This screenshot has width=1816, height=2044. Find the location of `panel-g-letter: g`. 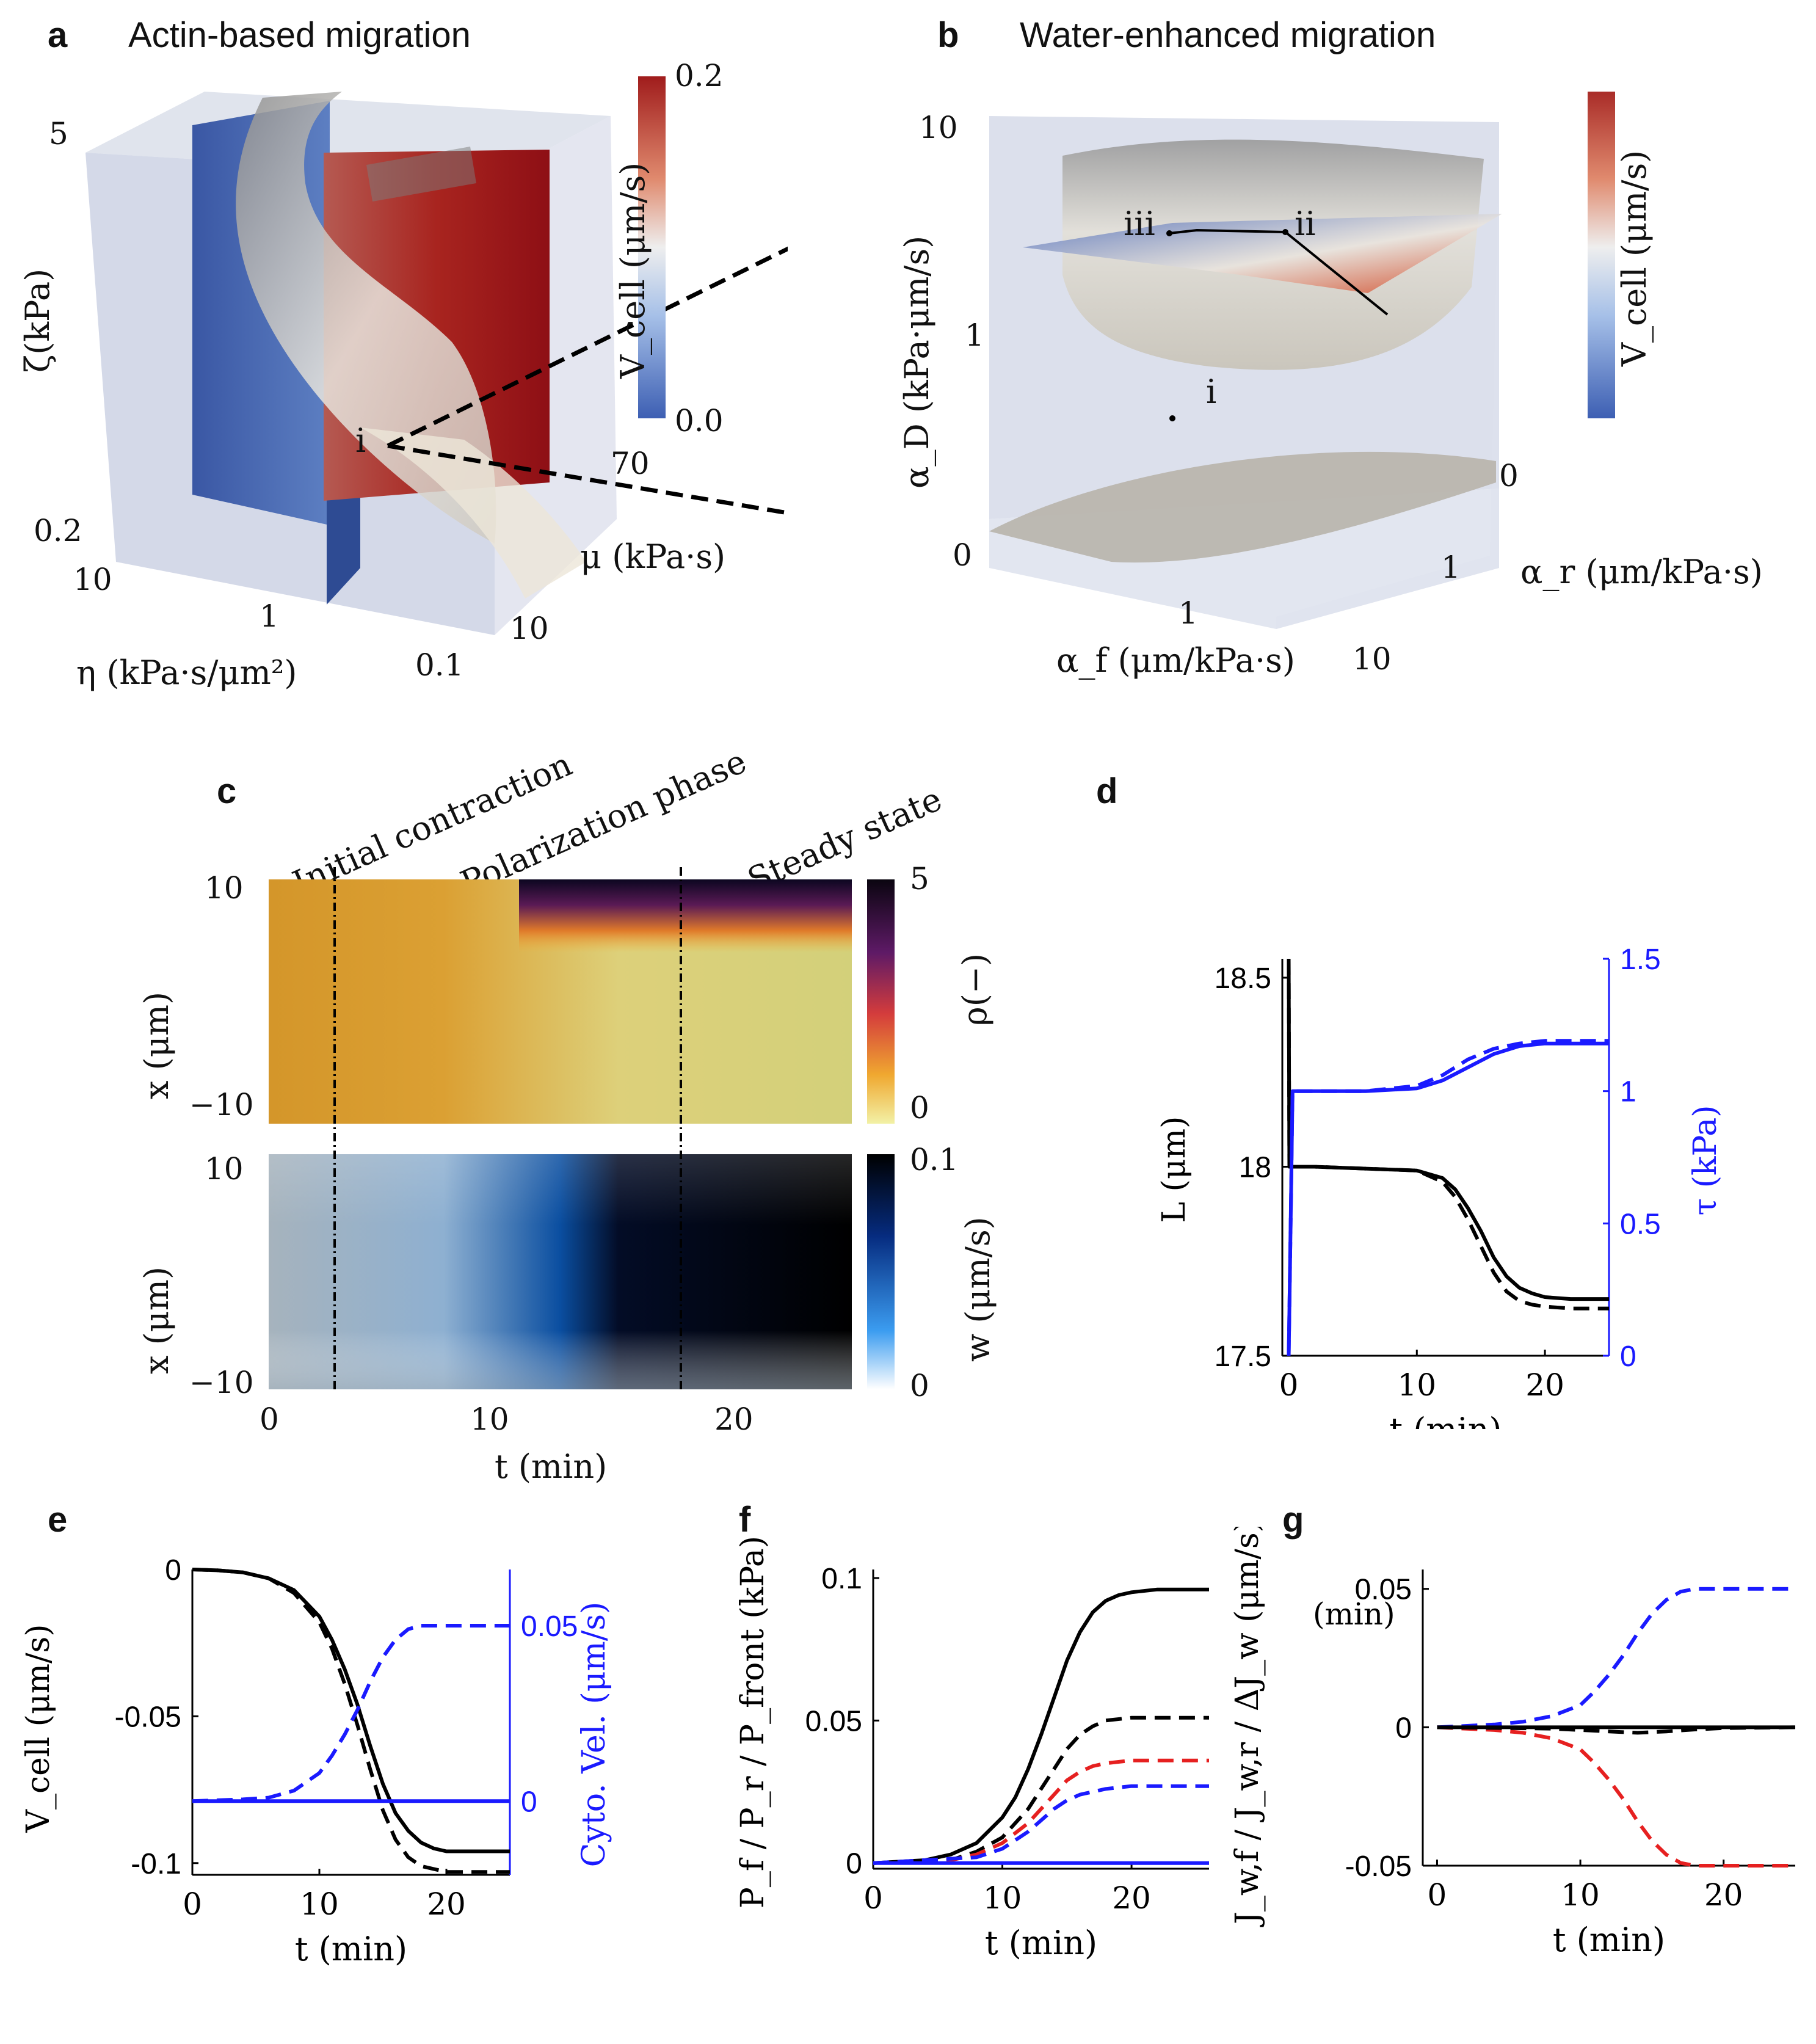

panel-g-letter: g is located at coordinates (1293, 1520).